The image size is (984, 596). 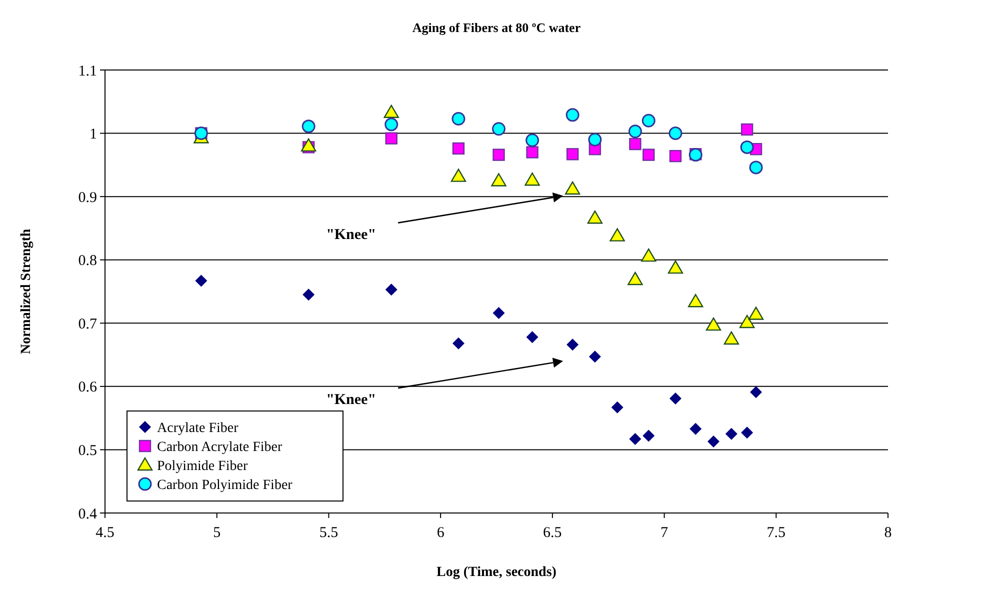 What do you see at coordinates (87, 71) in the screenshot?
I see `y-tick-label: 1.1` at bounding box center [87, 71].